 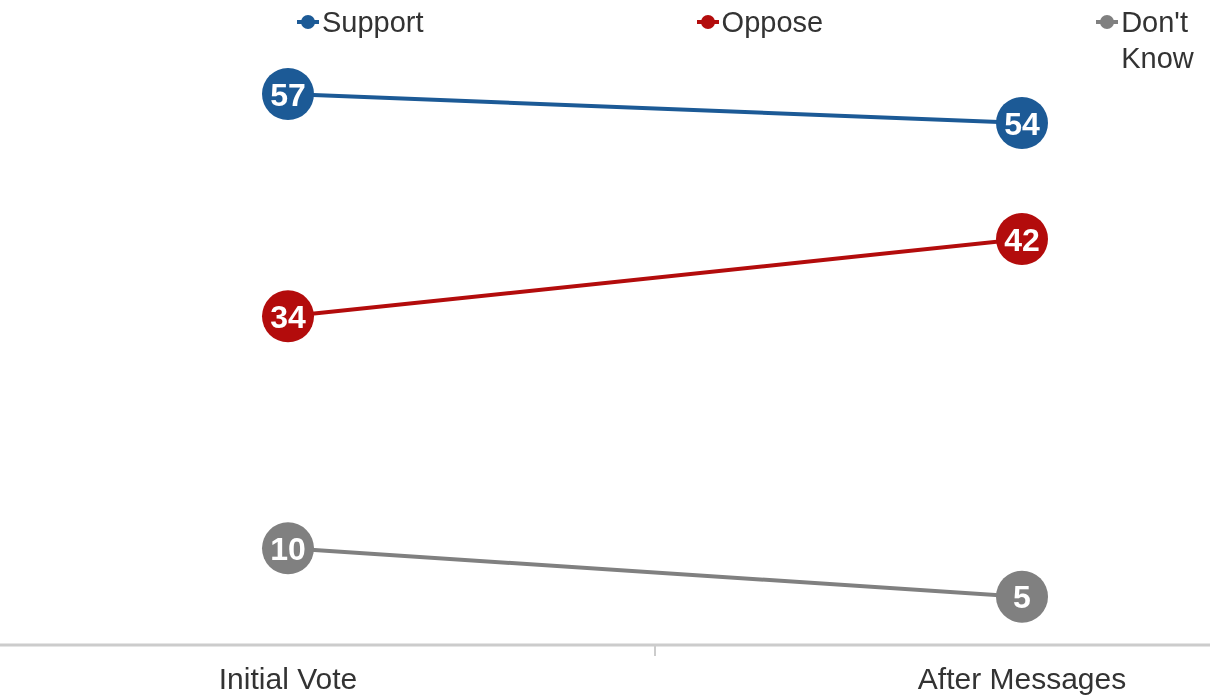 What do you see at coordinates (373, 22) in the screenshot?
I see `legend-label: Support` at bounding box center [373, 22].